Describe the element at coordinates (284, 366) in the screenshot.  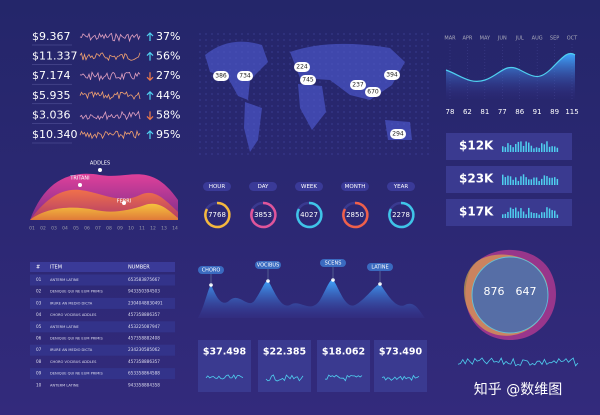
I see `card` at that location.